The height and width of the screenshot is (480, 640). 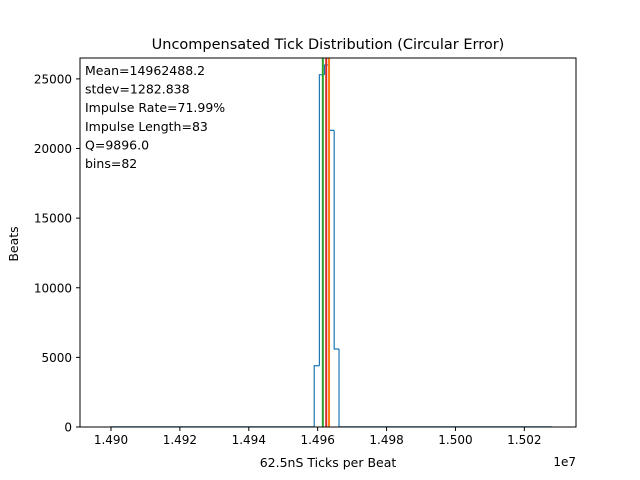 I want to click on x-tick-label: 1.498, so click(x=386, y=440).